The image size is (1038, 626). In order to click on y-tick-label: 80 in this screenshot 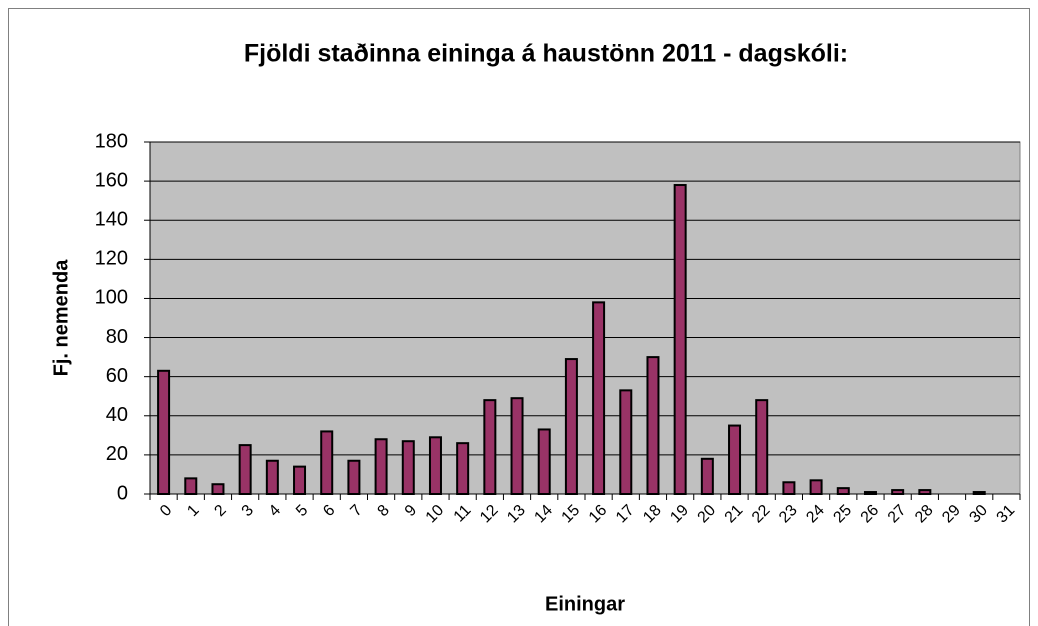, I will do `click(117, 337)`.